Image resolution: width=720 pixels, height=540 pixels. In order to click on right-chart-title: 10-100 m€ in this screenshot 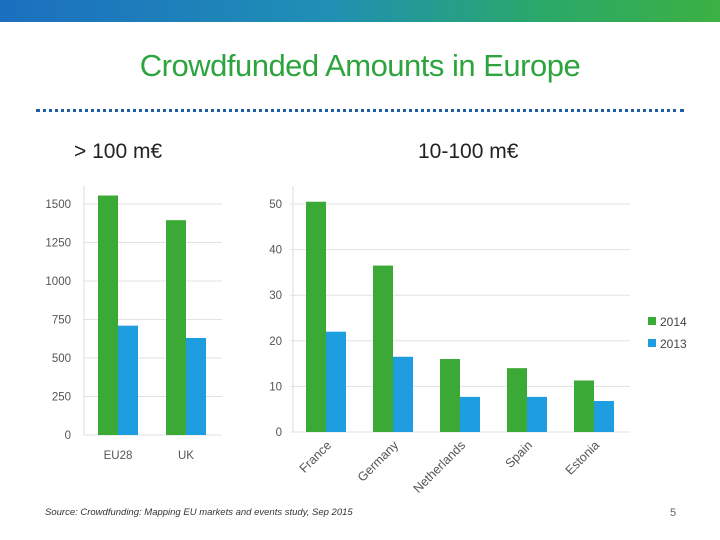, I will do `click(468, 151)`.